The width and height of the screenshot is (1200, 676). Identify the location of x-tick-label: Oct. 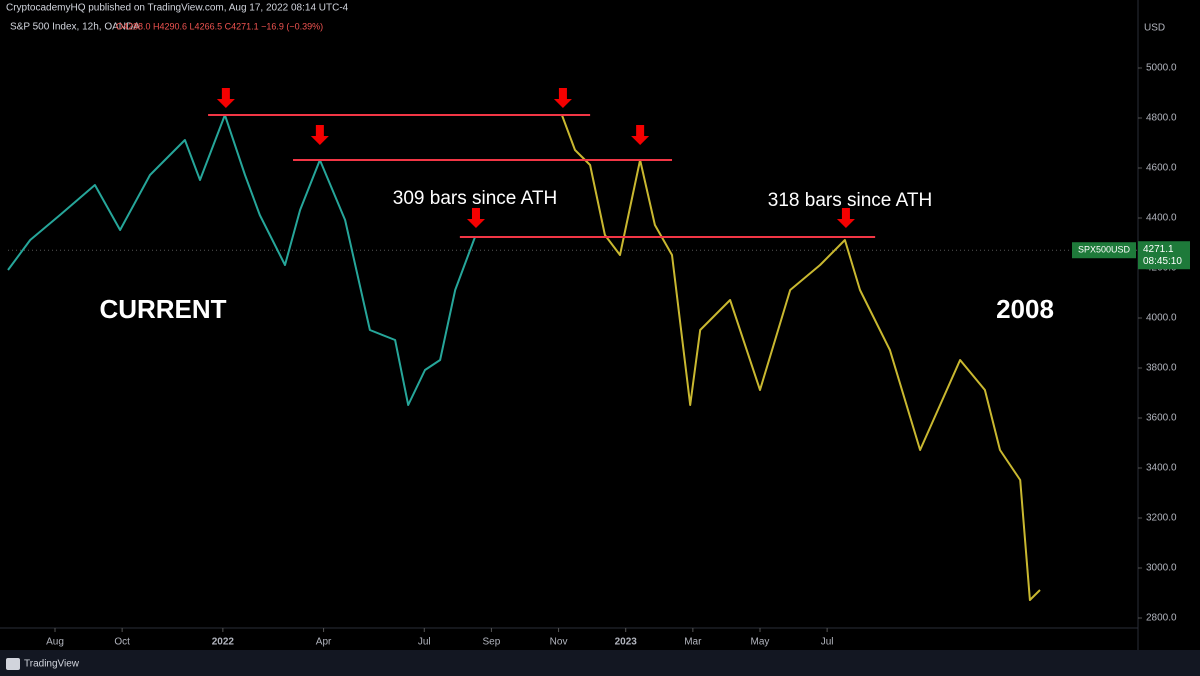
(122, 642).